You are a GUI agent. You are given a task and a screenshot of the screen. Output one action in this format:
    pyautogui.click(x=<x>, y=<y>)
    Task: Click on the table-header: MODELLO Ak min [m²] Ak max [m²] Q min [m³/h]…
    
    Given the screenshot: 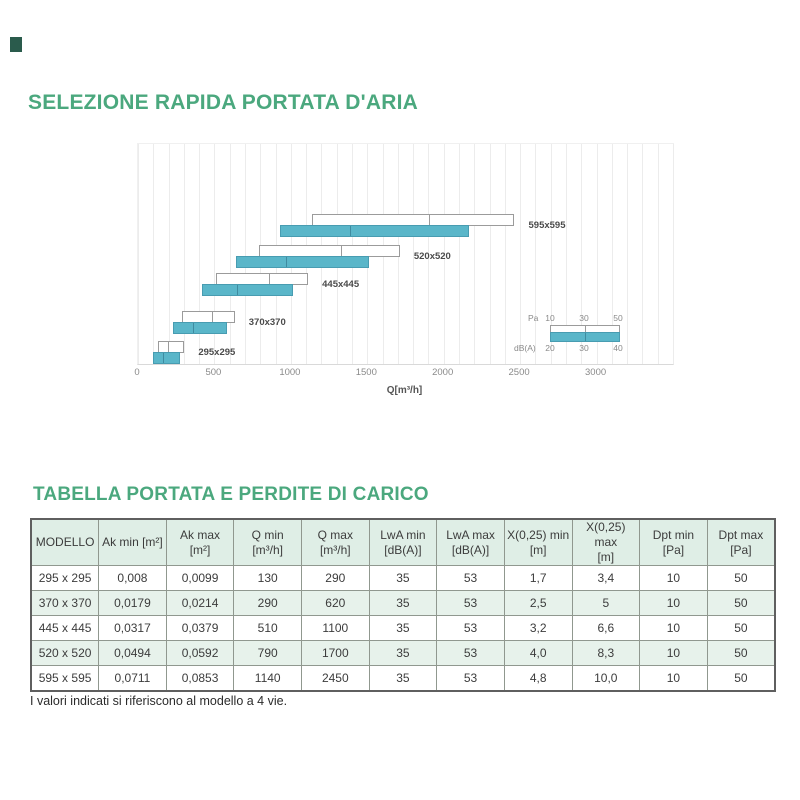 What is the action you would take?
    pyautogui.click(x=403, y=542)
    